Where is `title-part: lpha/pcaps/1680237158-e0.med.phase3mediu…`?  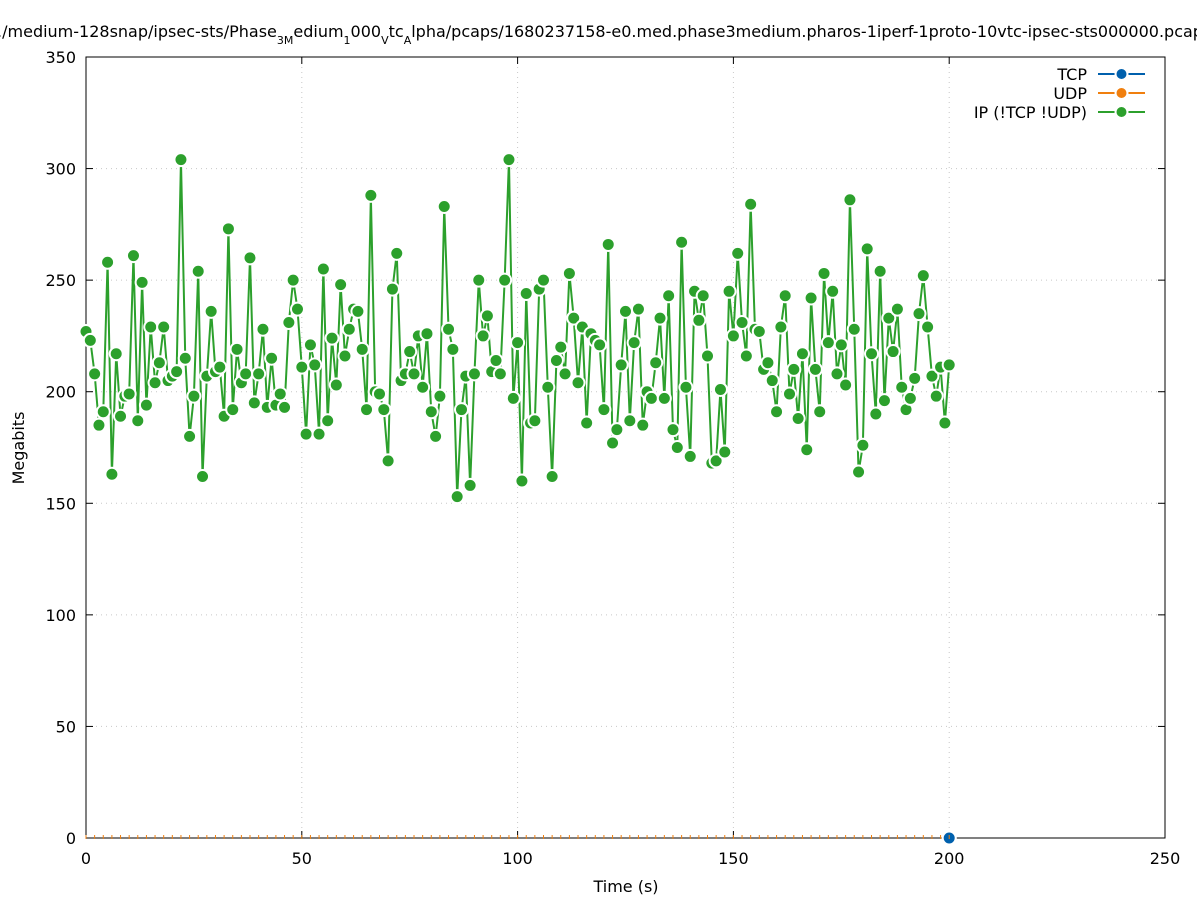 title-part: lpha/pcaps/1680237158-e0.med.phase3mediu… is located at coordinates (804, 31).